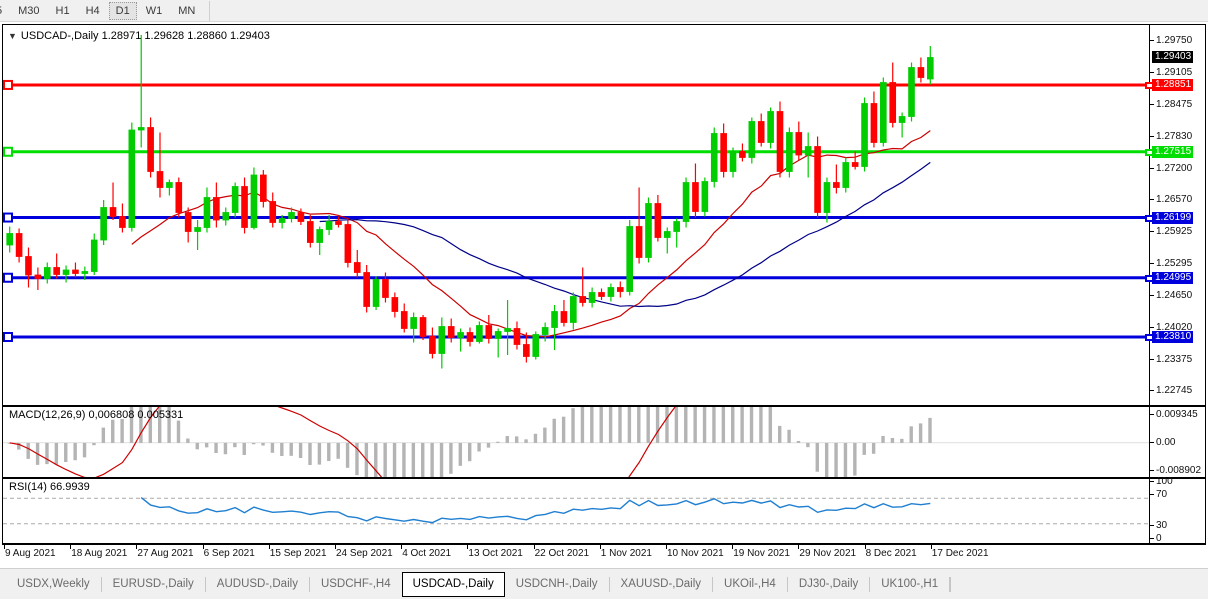  I want to click on price-tag-red: 1.28851, so click(1173, 84).